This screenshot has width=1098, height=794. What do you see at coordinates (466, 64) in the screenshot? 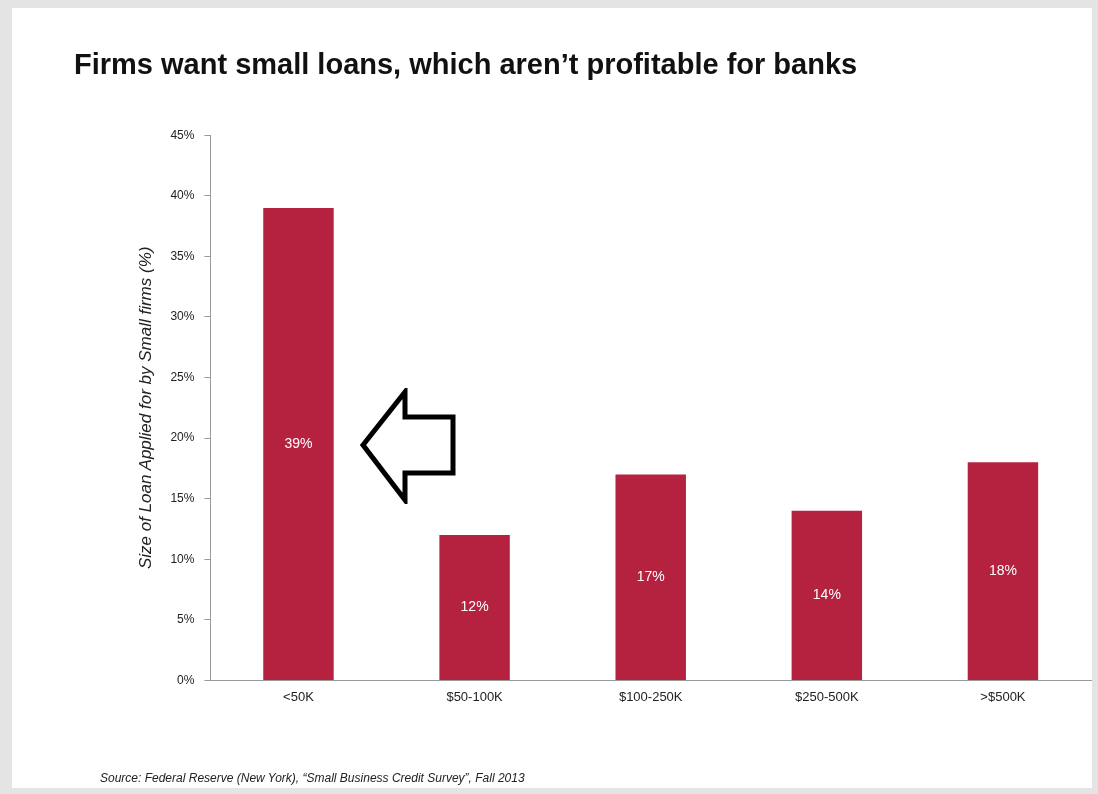
I see `chart-title: Firms want small loans, which aren’t profitable for banks` at bounding box center [466, 64].